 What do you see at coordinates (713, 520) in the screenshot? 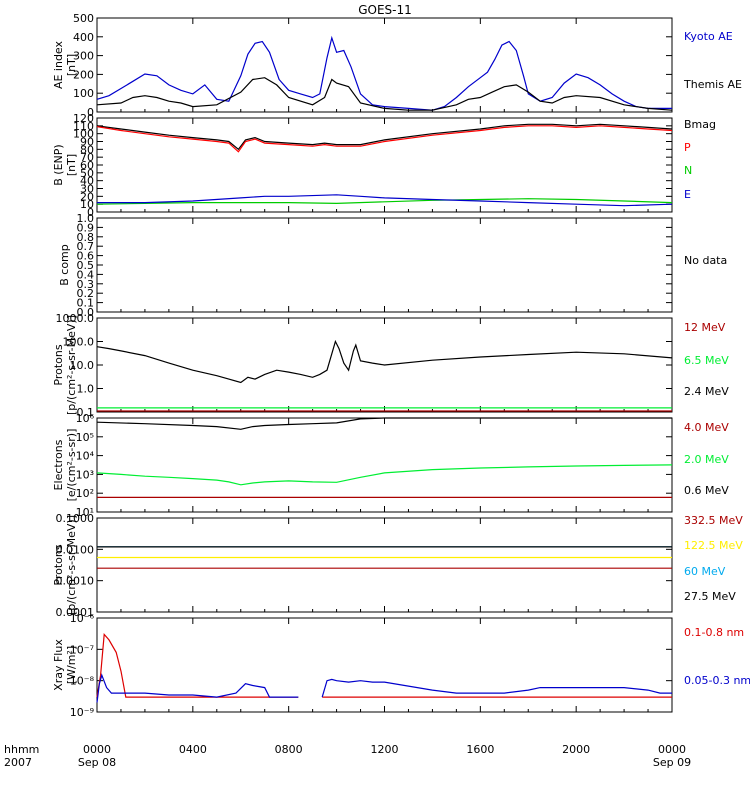
I see `legend-entry: 332.5 MeV` at bounding box center [713, 520].